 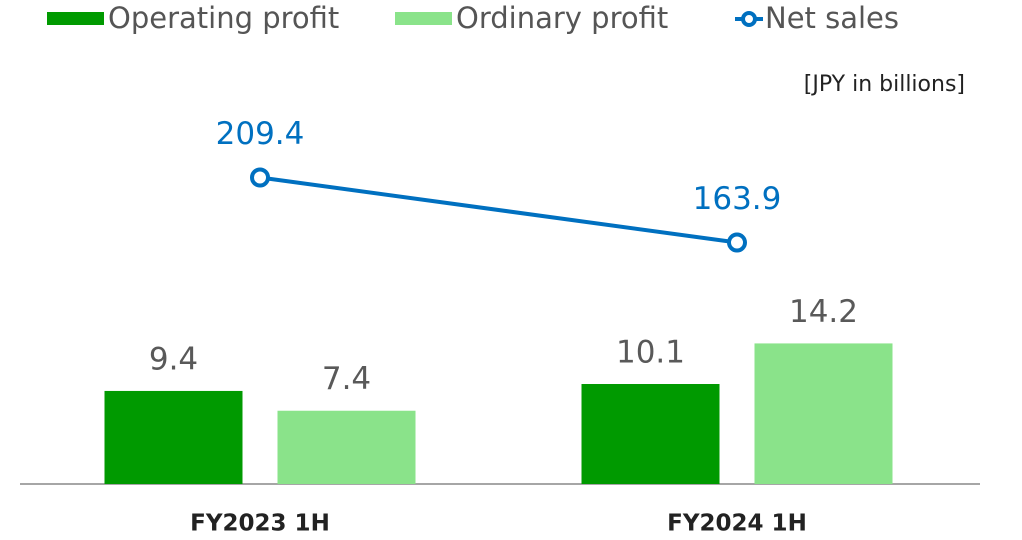 I want to click on value-label: 14.2, so click(x=823, y=312).